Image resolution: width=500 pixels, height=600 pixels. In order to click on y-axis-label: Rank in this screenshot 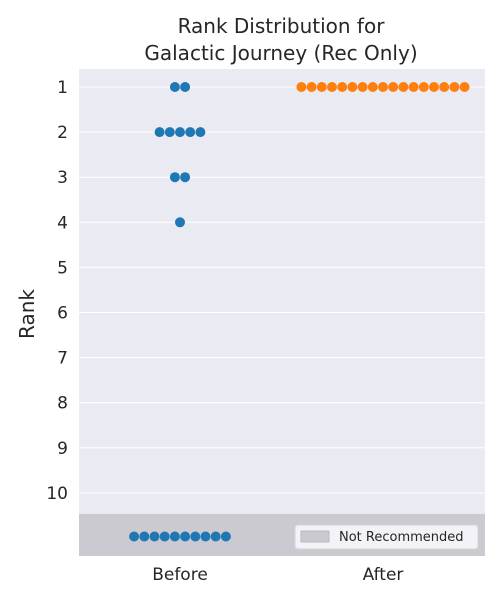, I will do `click(27, 314)`.